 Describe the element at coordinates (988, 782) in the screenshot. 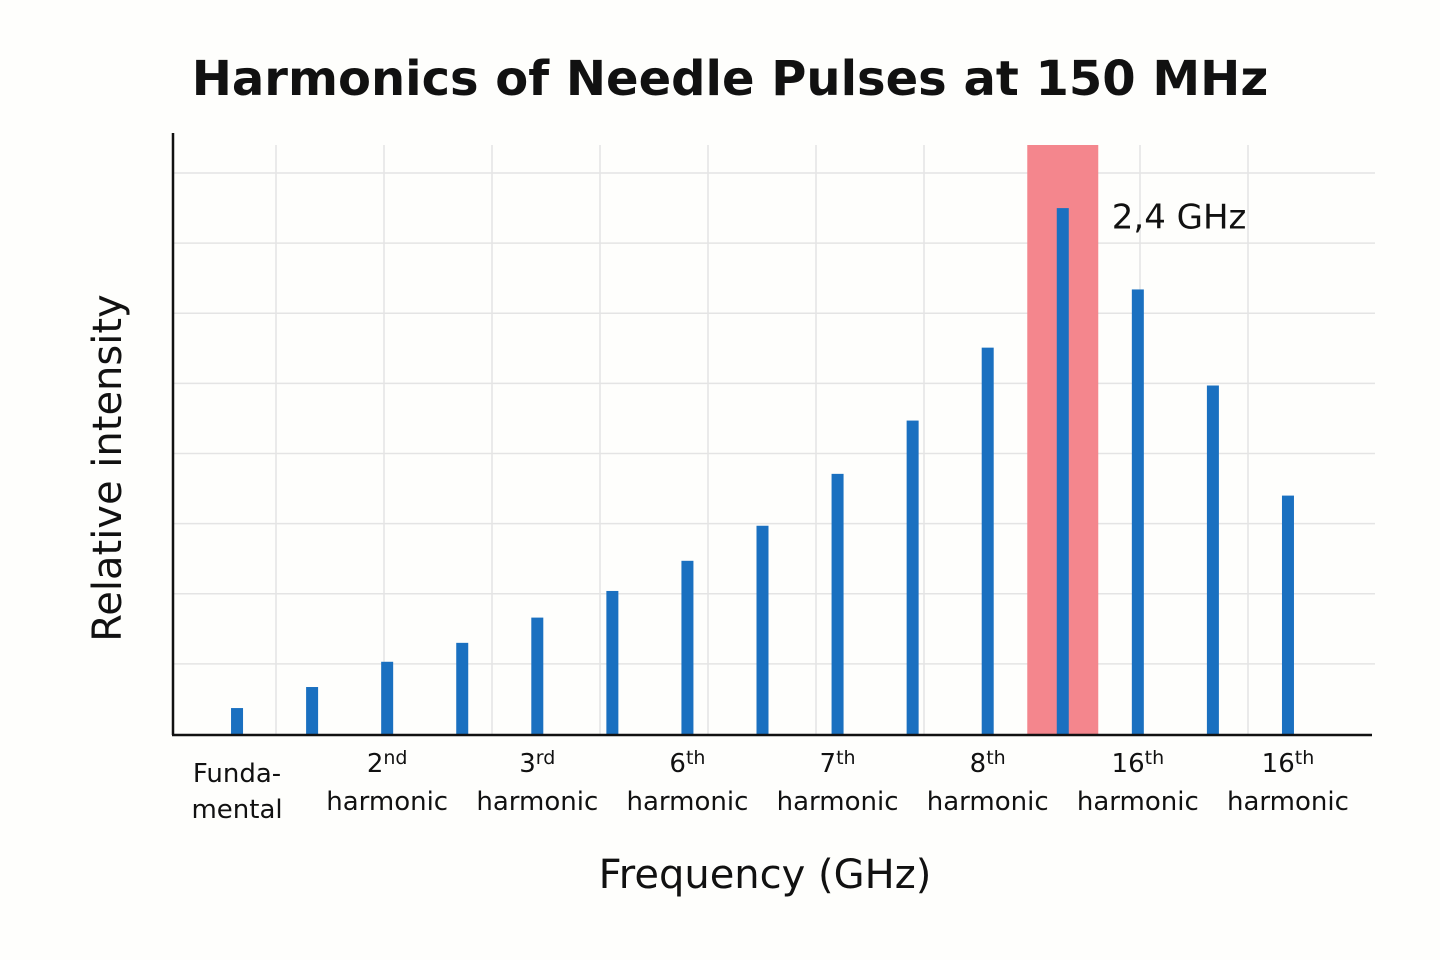

I see `x-tick-label: 8th harmonic` at that location.